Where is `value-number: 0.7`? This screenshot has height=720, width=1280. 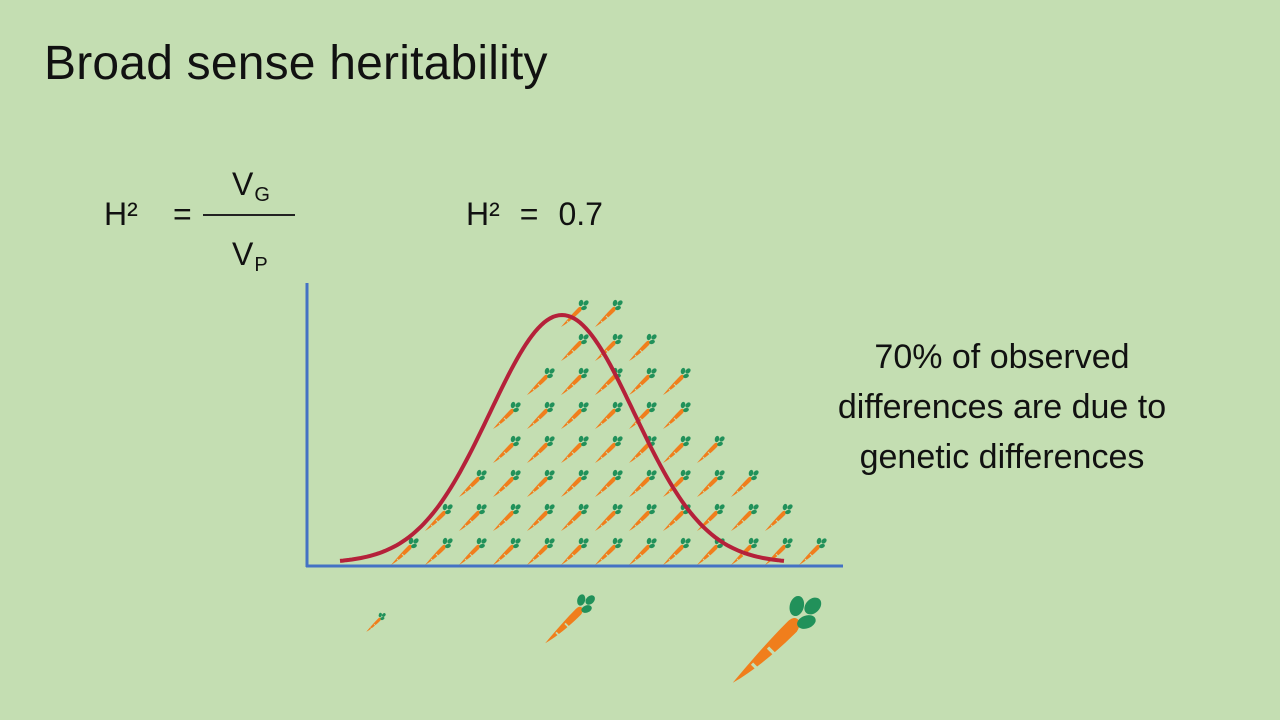 value-number: 0.7 is located at coordinates (580, 214).